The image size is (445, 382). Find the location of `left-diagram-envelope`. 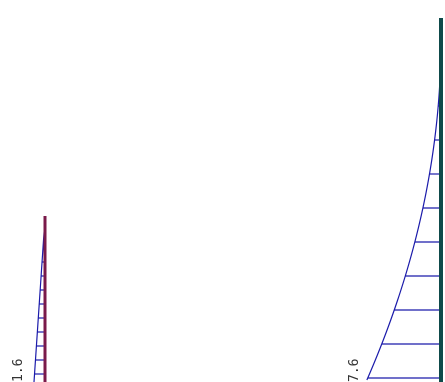

left-diagram-envelope is located at coordinates (39, 299).